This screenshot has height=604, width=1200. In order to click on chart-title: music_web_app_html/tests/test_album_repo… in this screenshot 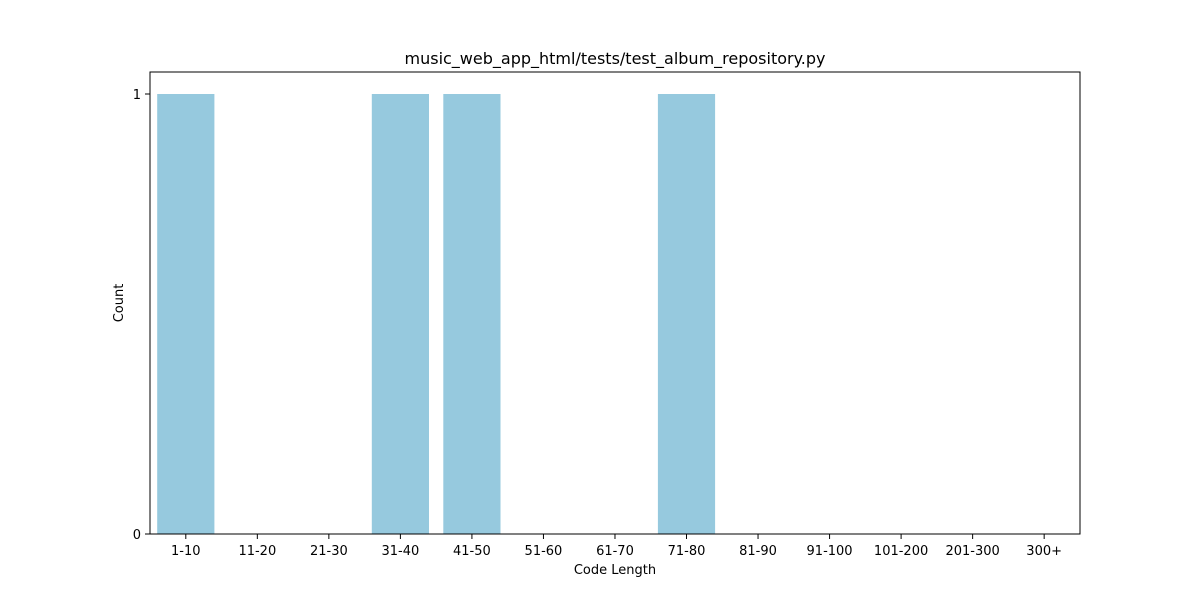, I will do `click(615, 59)`.